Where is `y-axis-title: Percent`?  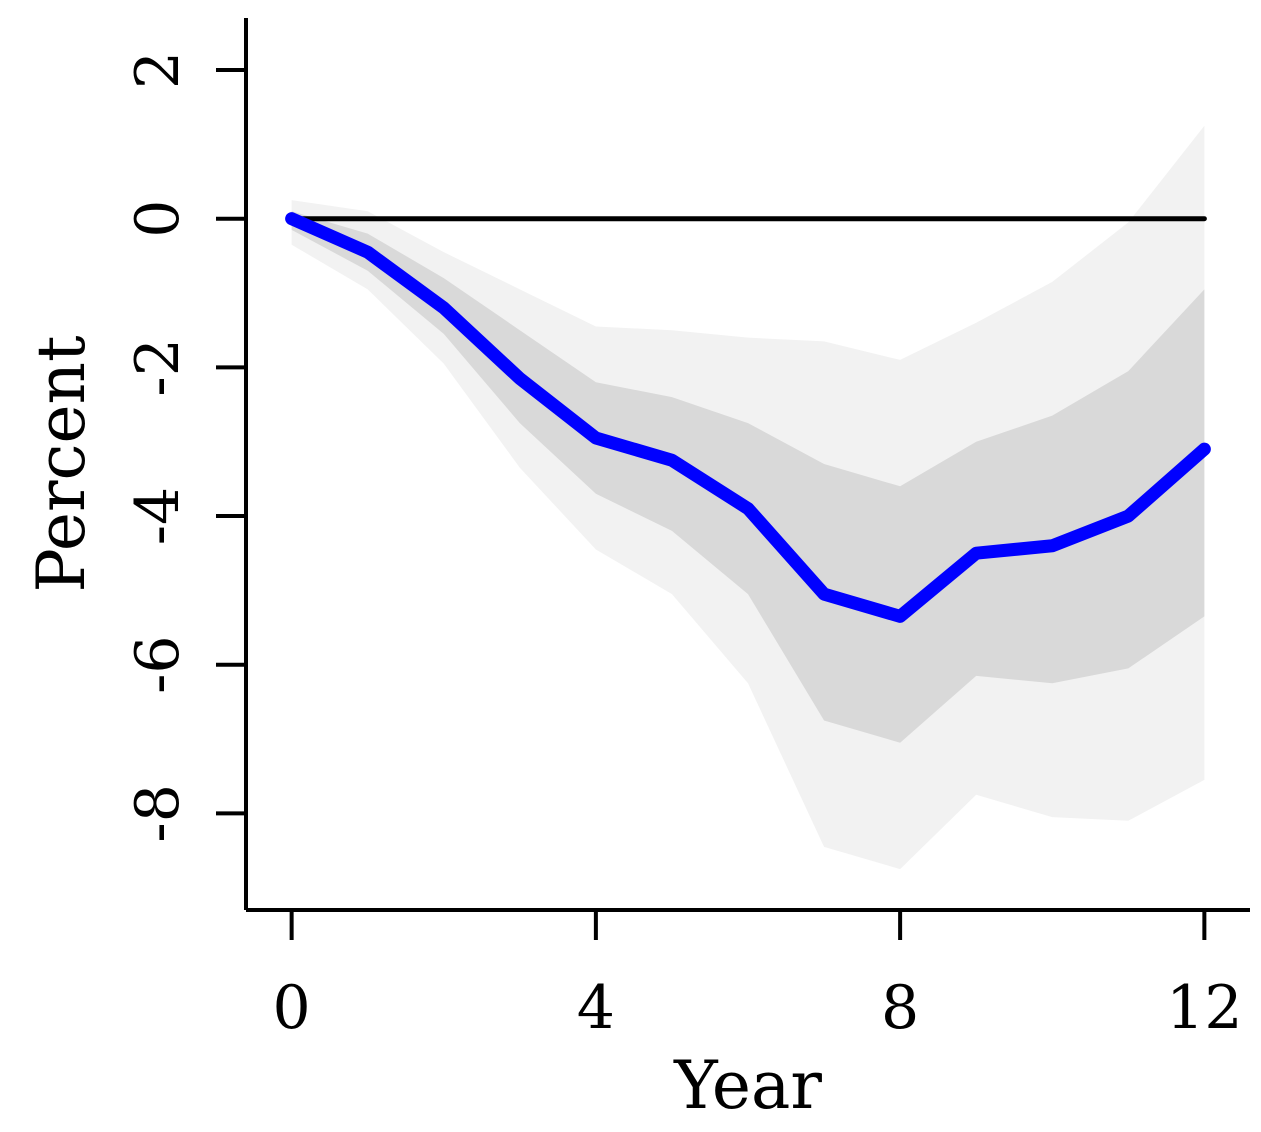
y-axis-title: Percent is located at coordinates (61, 463).